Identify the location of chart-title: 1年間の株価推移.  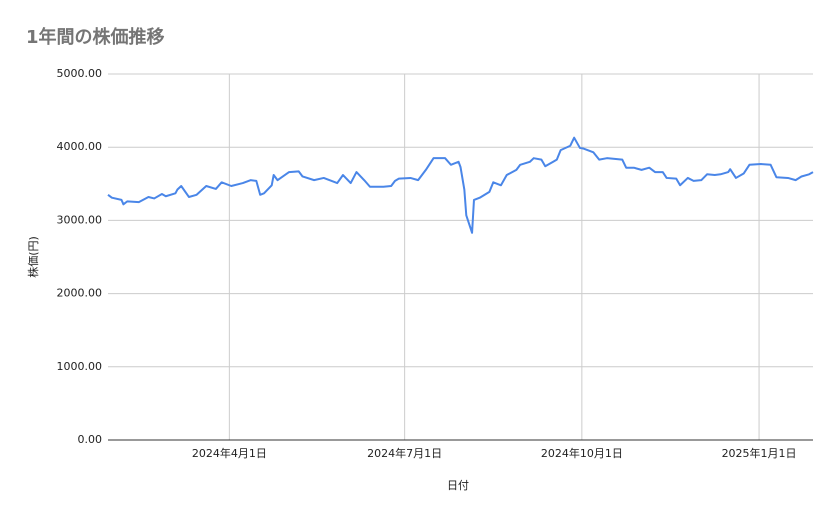
(95, 37).